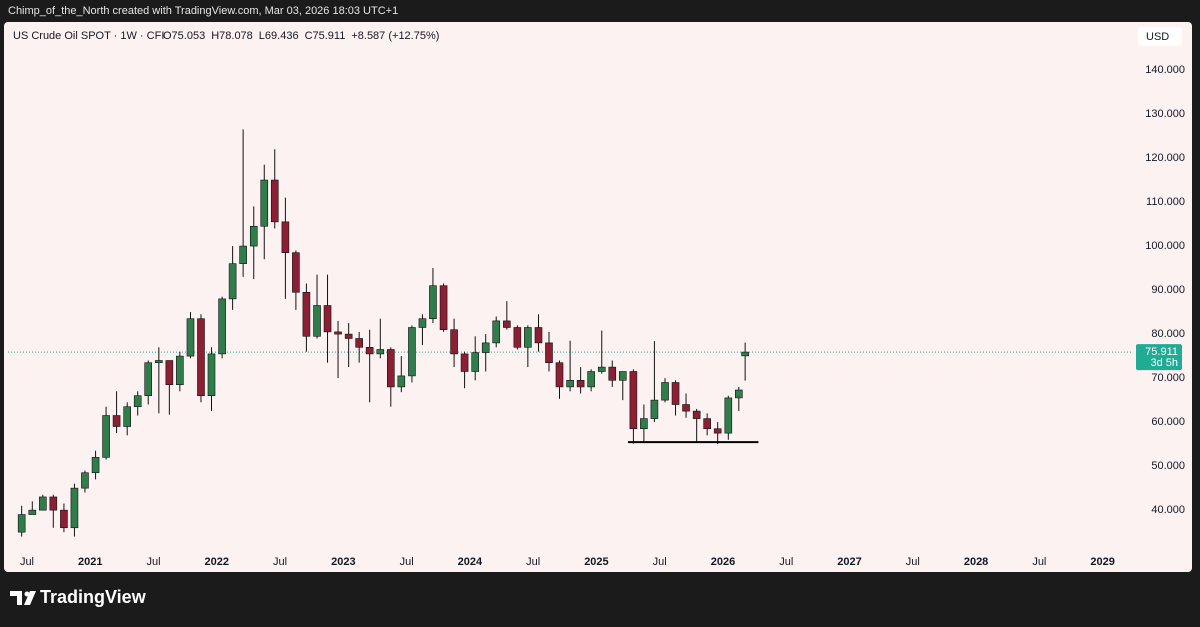  Describe the element at coordinates (723, 562) in the screenshot. I see `x-tick-label: 2026` at that location.